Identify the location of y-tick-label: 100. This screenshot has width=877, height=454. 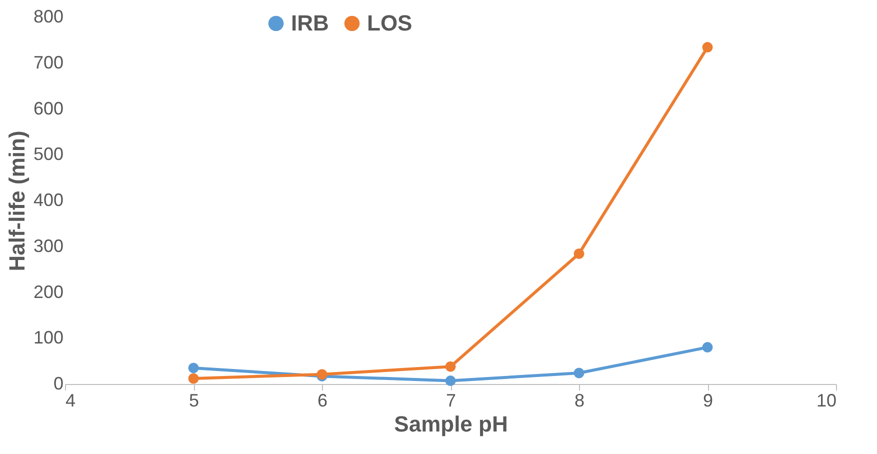
(48, 338).